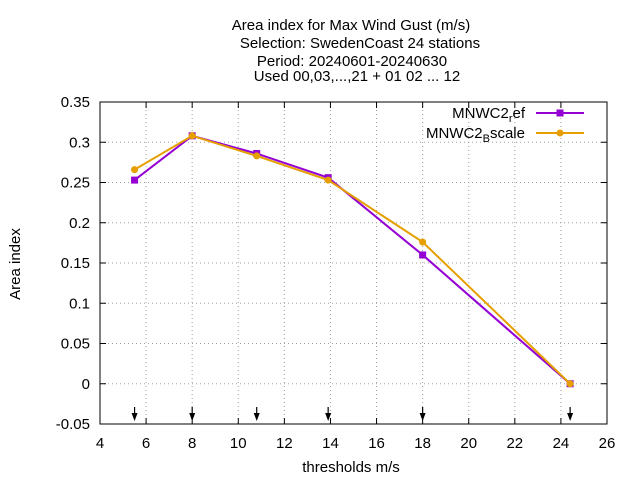 Image resolution: width=640 pixels, height=480 pixels. What do you see at coordinates (75, 344) in the screenshot?
I see `y-tick-label: 0.05` at bounding box center [75, 344].